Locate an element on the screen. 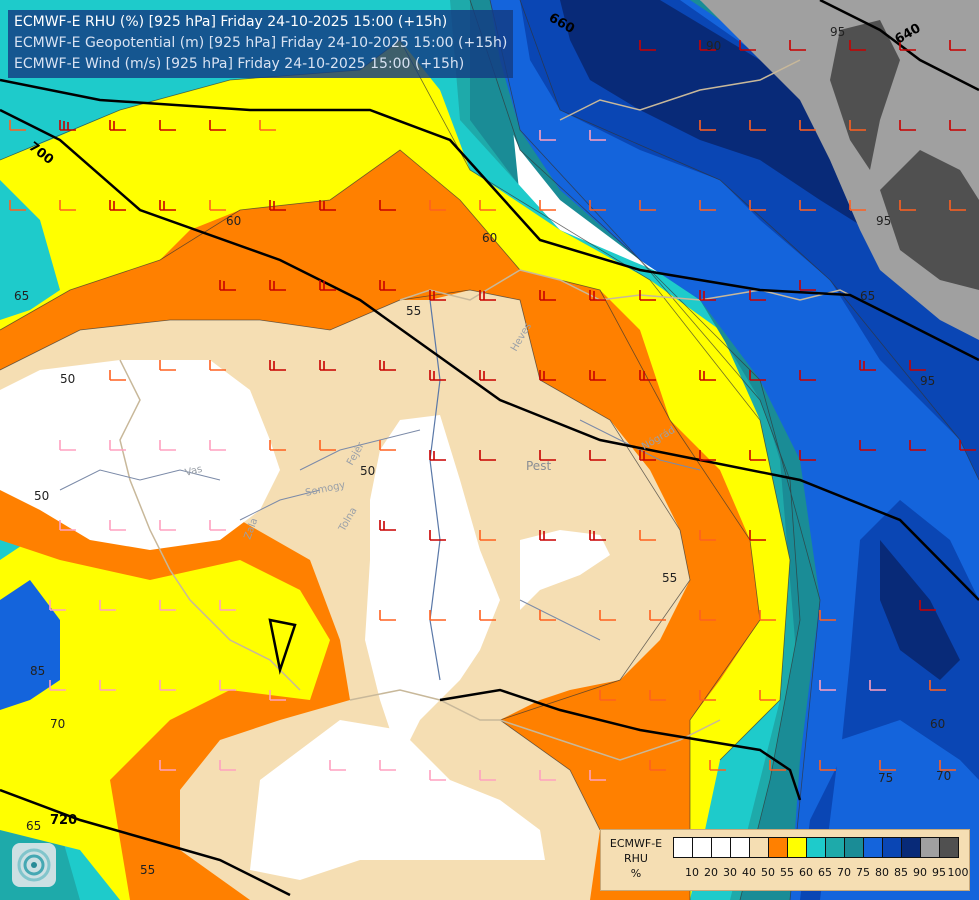 This screenshot has width=979, height=900. legend-ticks: 10 20 30 40 50 55 60 65 70 75 80 85 90 95 100 is located at coordinates (823, 873).